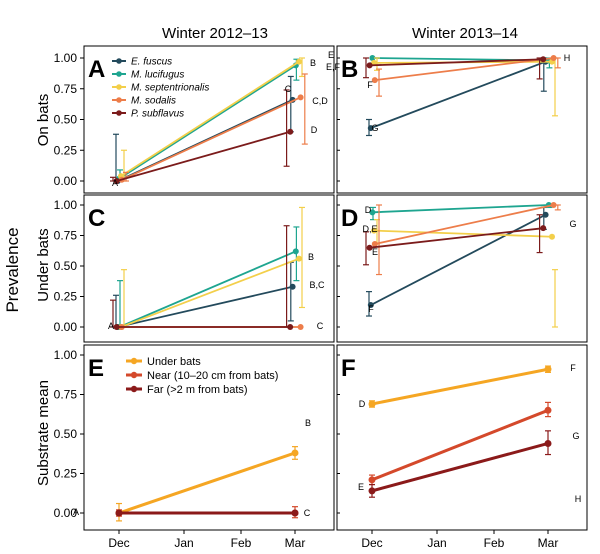  I want to click on significance-letter: H, so click(578, 499).